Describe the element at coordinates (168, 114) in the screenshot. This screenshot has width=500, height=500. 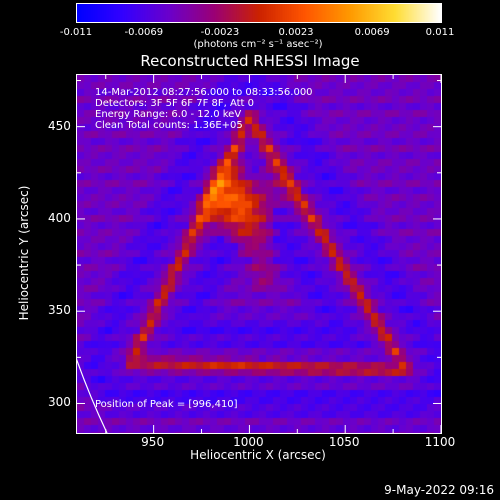
I see `annotation-energy-range: Energy Range: 6.0 - 12.0 keV` at that location.